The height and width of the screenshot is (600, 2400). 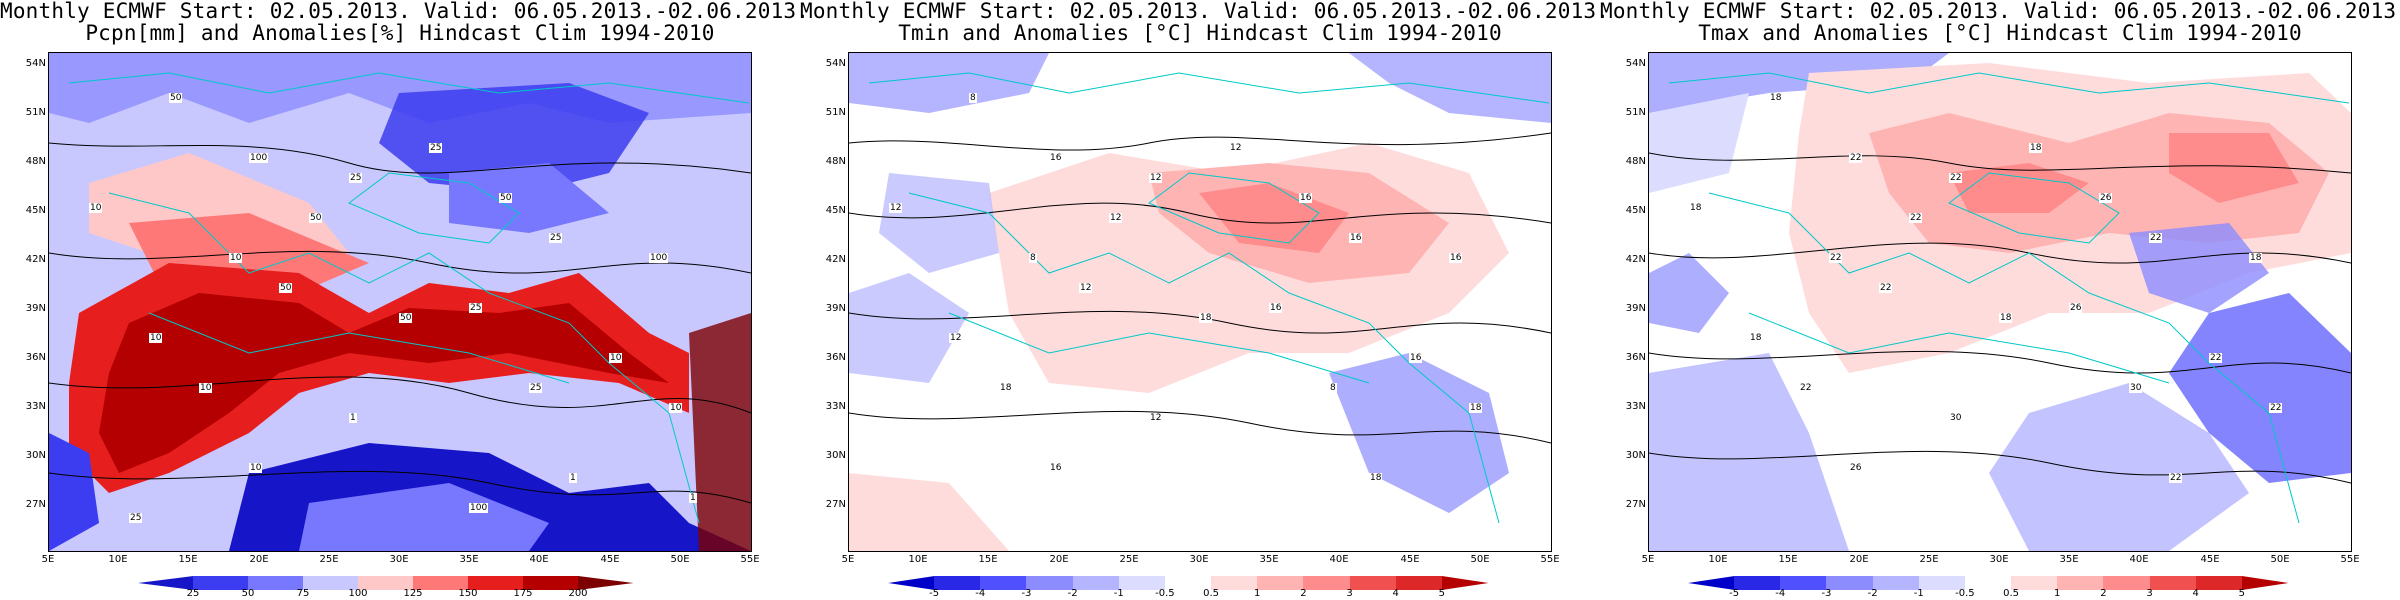 What do you see at coordinates (1257, 593) in the screenshot?
I see `colorbar-tick-label: 1` at bounding box center [1257, 593].